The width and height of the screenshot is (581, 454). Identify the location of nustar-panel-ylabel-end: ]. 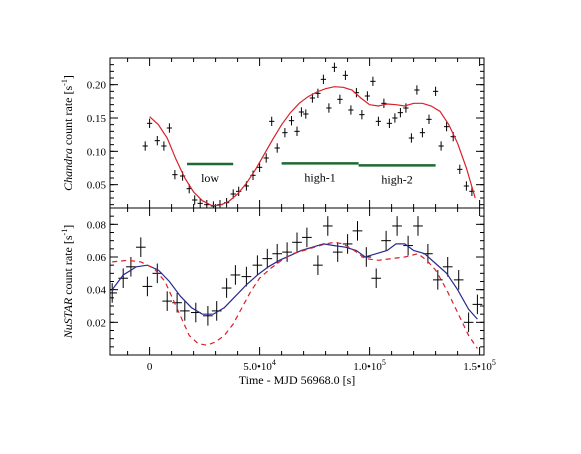
(68, 227).